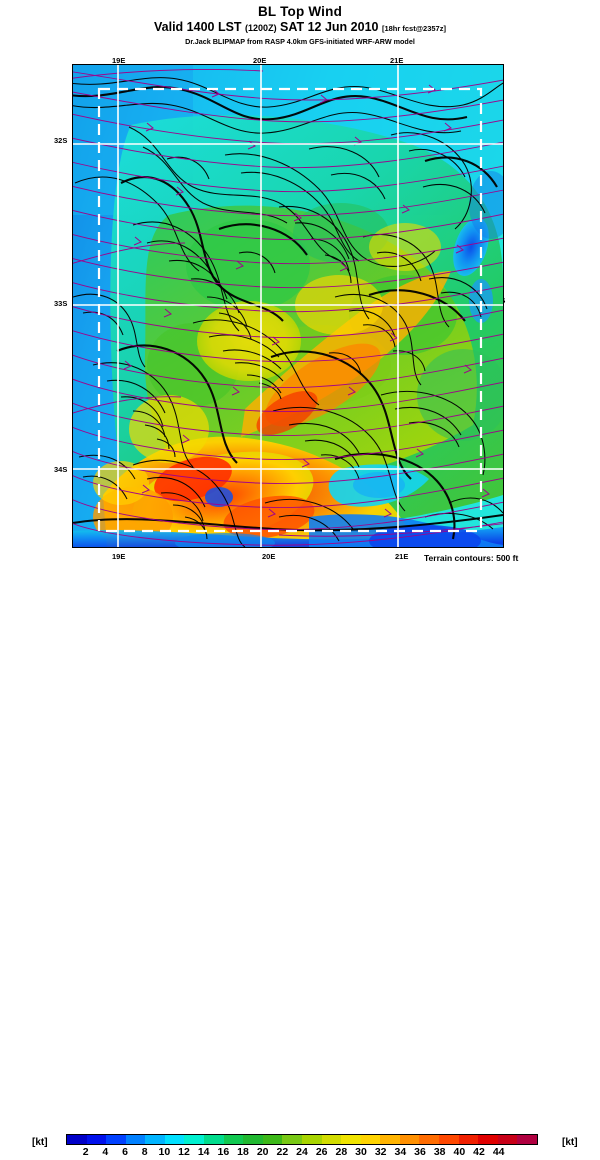 The height and width of the screenshot is (1160, 600). What do you see at coordinates (61, 469) in the screenshot?
I see `lat-tick-left-2: 34S` at bounding box center [61, 469].